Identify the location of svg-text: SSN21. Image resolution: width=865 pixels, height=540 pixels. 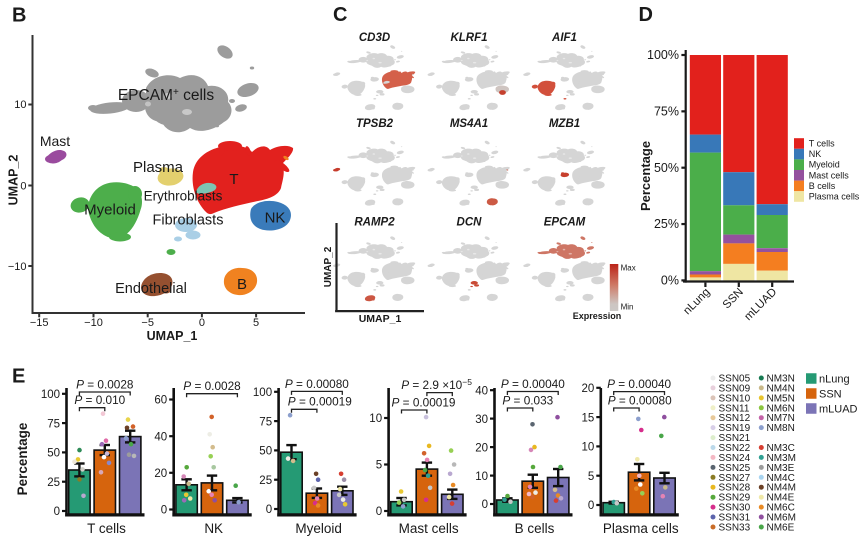
(735, 438).